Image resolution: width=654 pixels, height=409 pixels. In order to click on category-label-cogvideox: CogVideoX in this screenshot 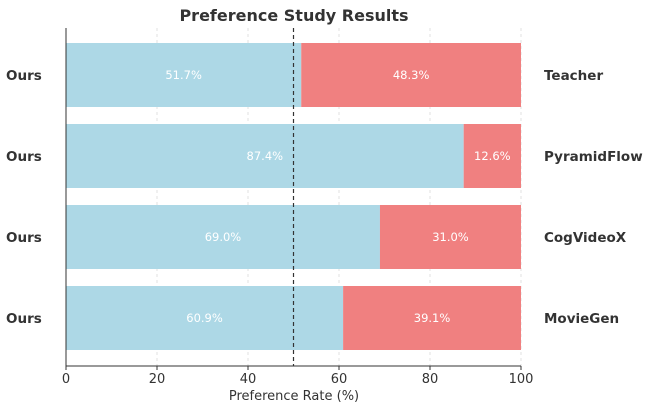, I will do `click(585, 238)`.